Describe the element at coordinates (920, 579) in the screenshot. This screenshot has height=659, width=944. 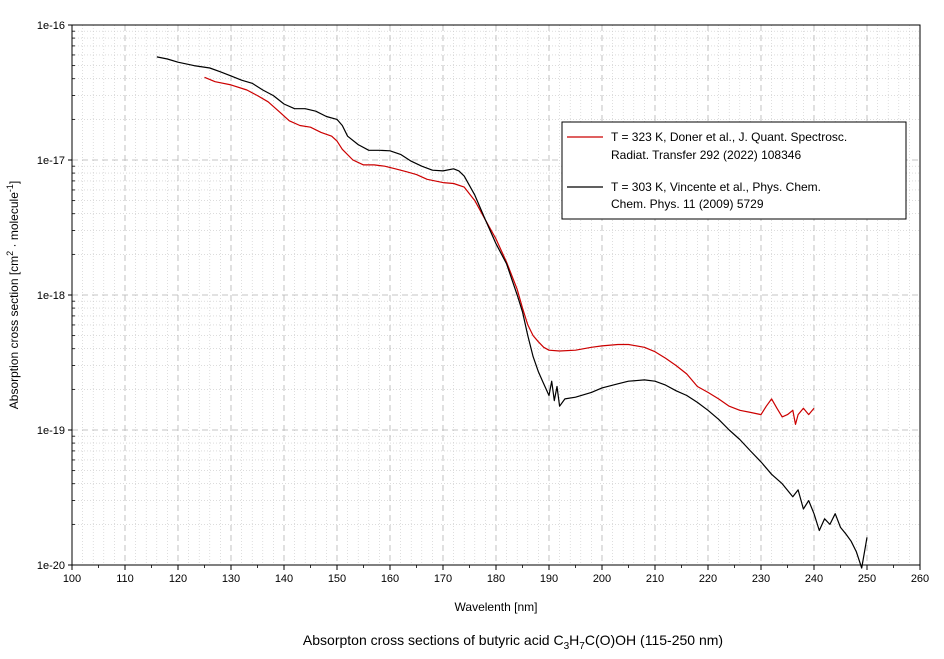
I see `x-tick-label: 260` at that location.